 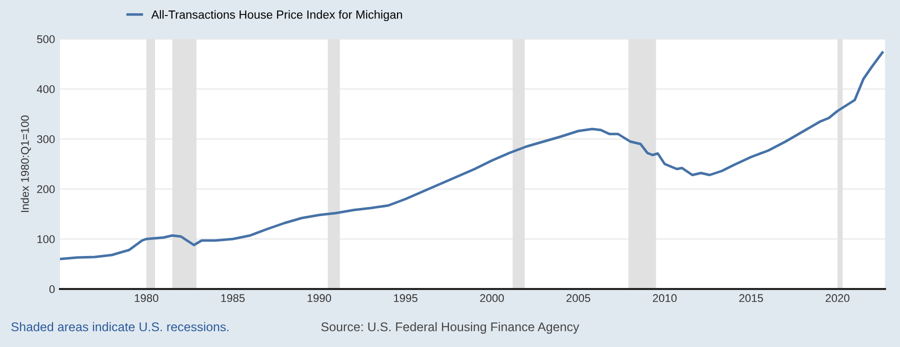 I want to click on y-tick-label: 100, so click(x=46, y=239).